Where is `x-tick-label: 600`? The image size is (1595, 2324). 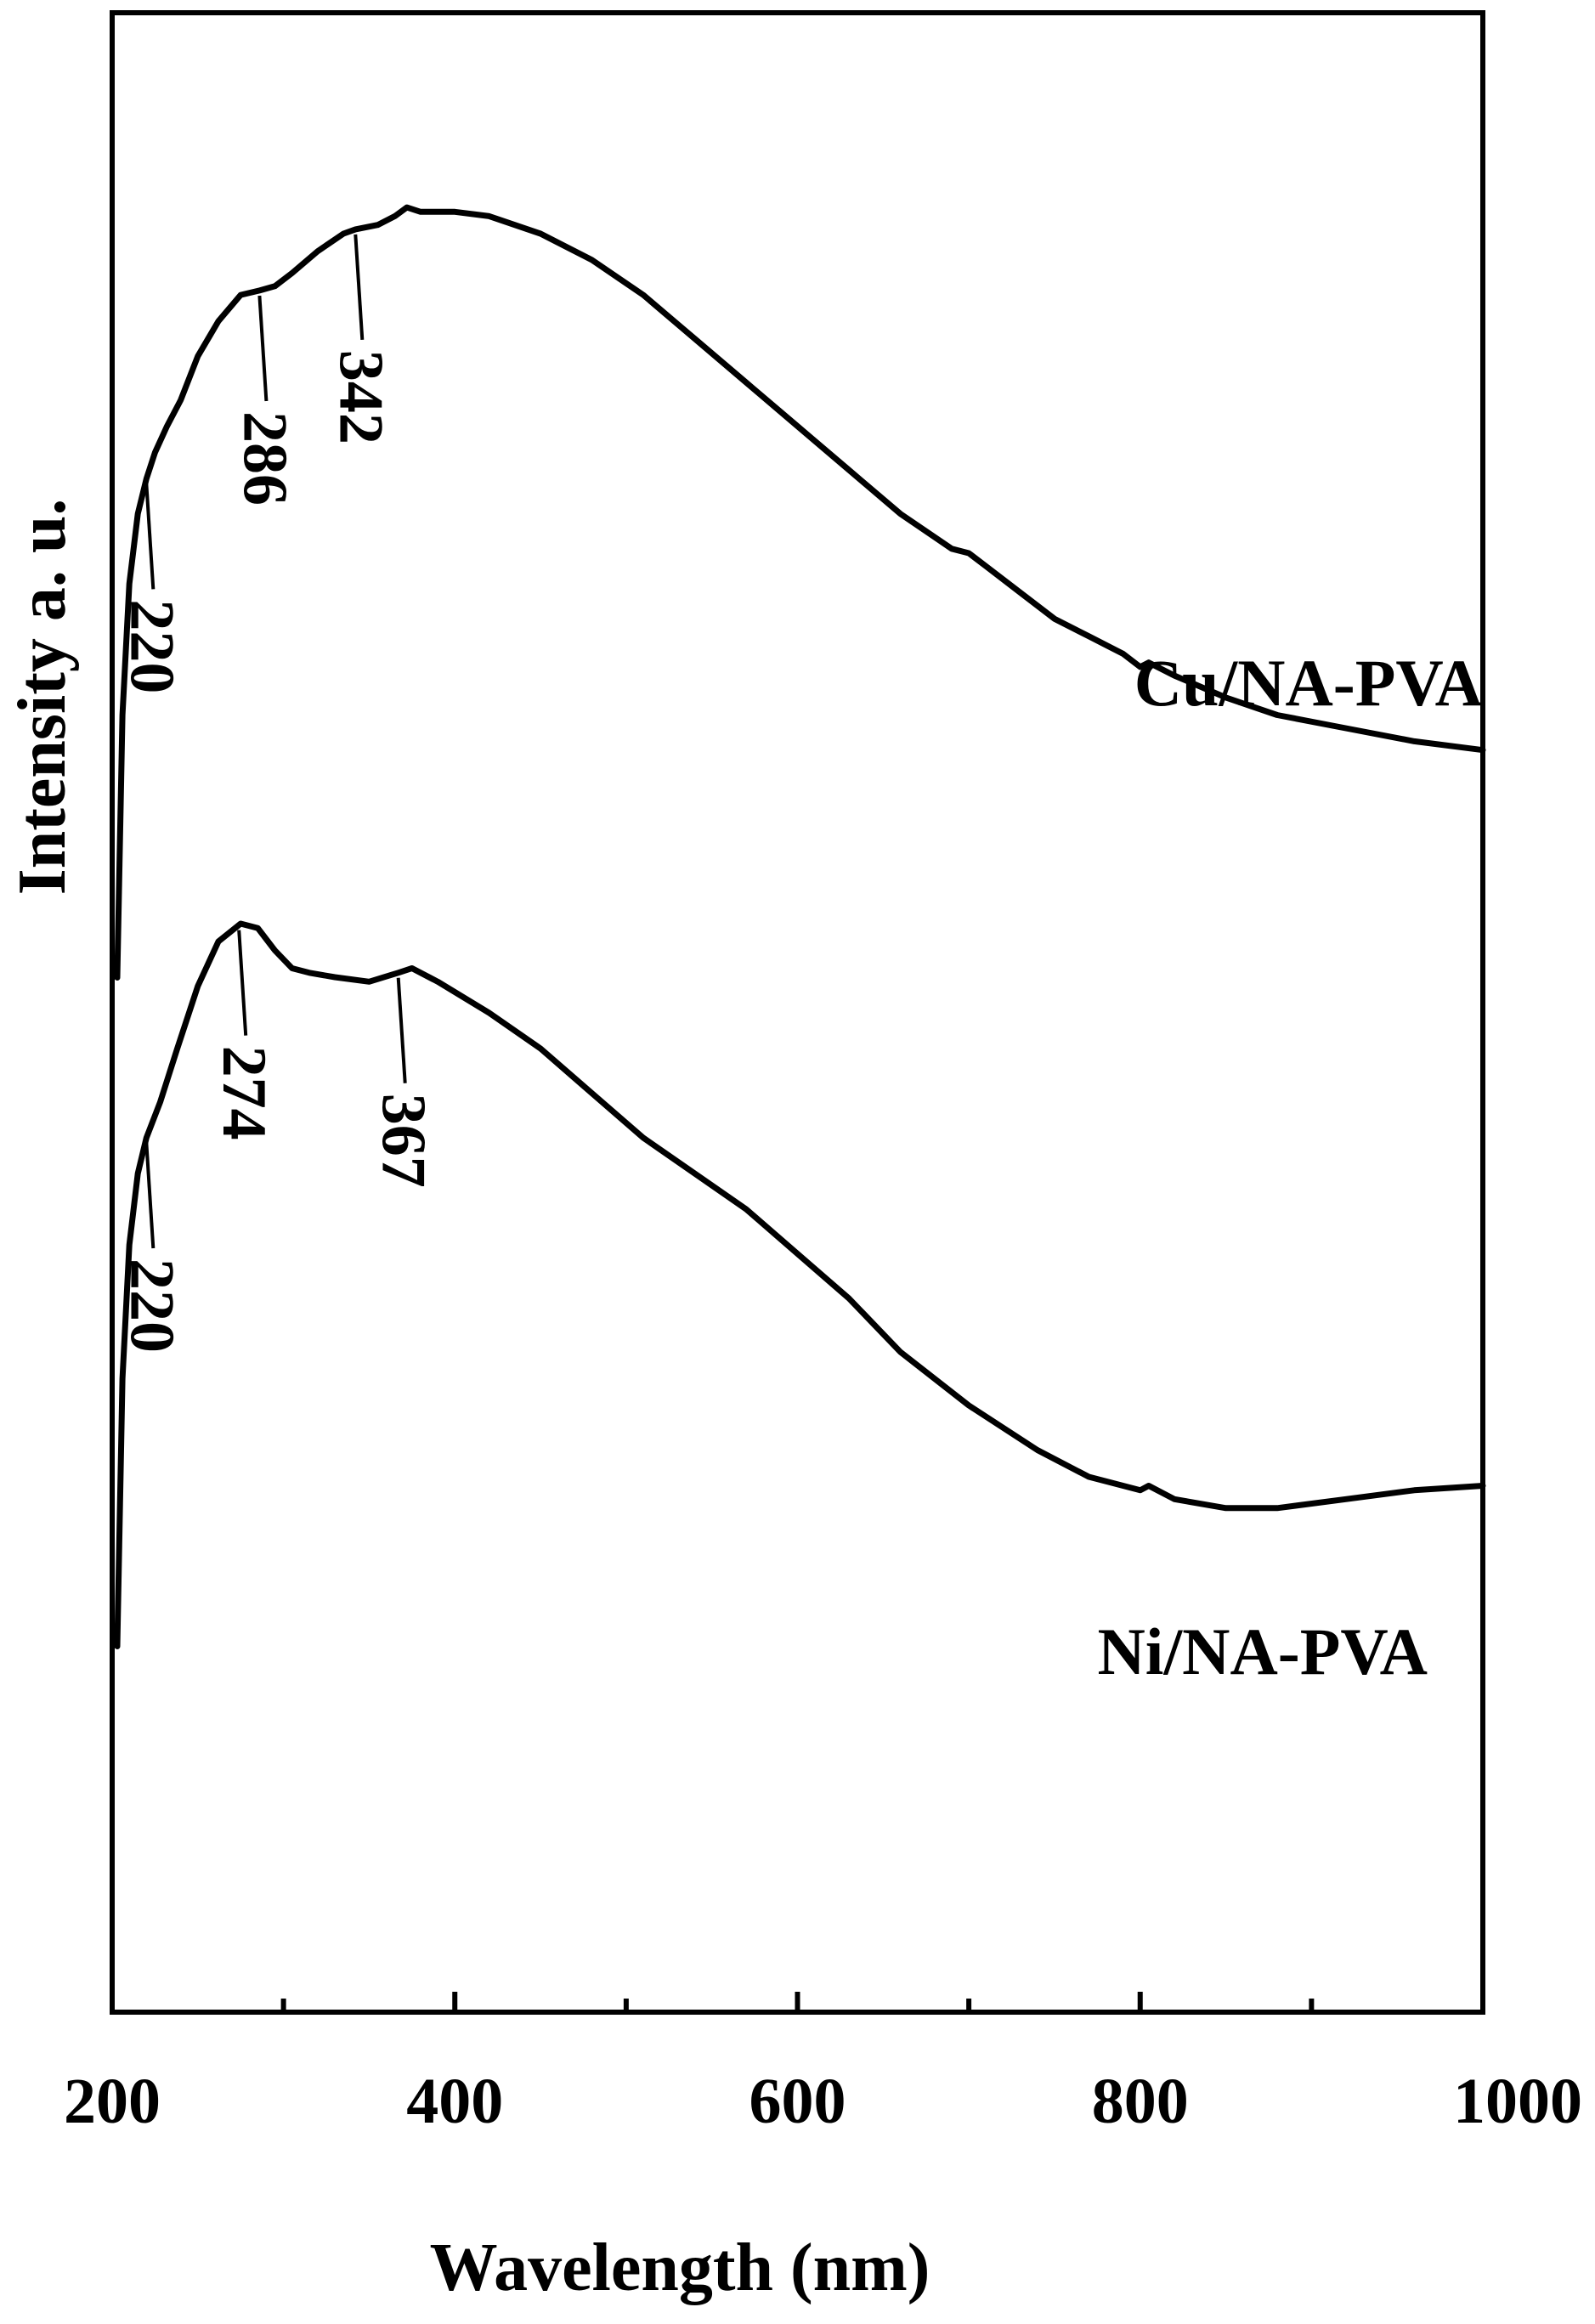
x-tick-label: 600 is located at coordinates (797, 2101).